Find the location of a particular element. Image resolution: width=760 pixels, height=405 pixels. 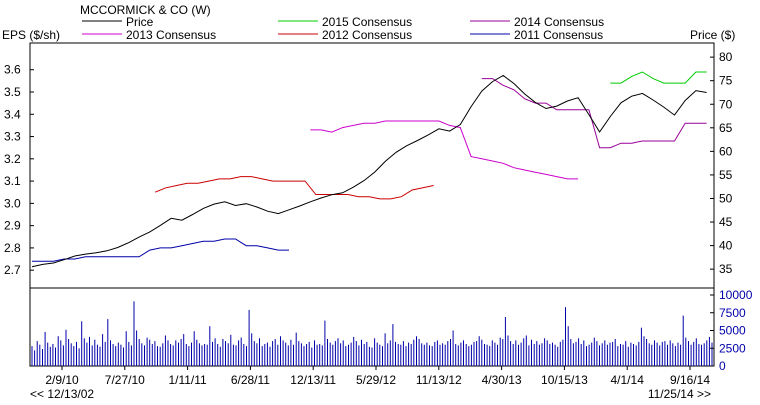

legend-label-0: Price is located at coordinates (140, 22).